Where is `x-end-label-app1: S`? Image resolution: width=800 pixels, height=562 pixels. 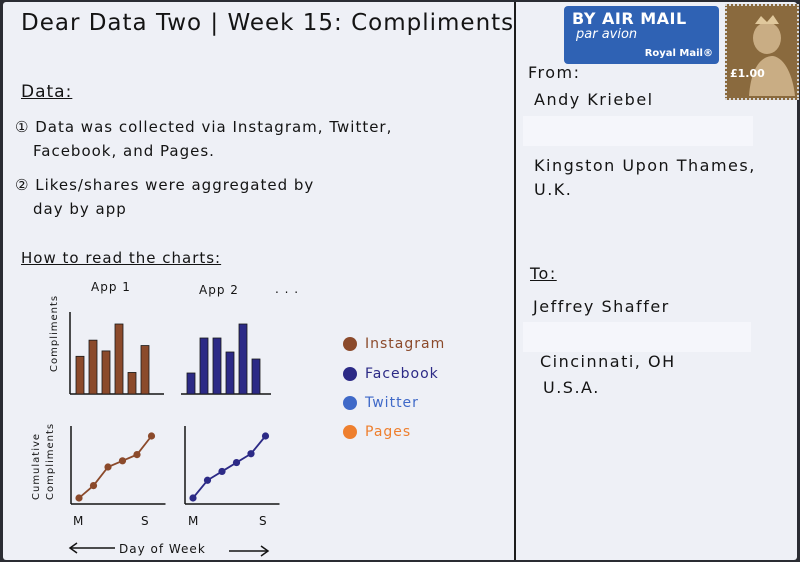
x-end-label-app1: S is located at coordinates (145, 521).